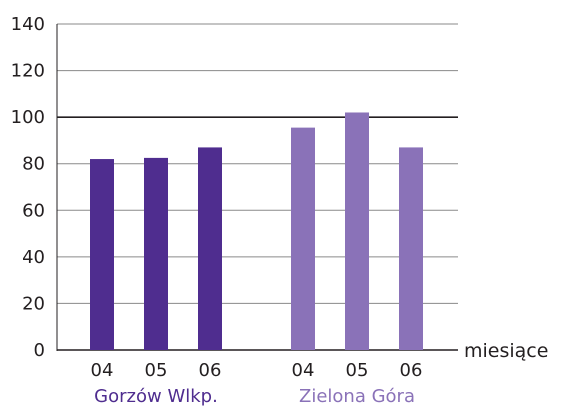 Image resolution: width=563 pixels, height=409 pixels. What do you see at coordinates (506, 351) in the screenshot?
I see `x-axis-label: miesiące` at bounding box center [506, 351].